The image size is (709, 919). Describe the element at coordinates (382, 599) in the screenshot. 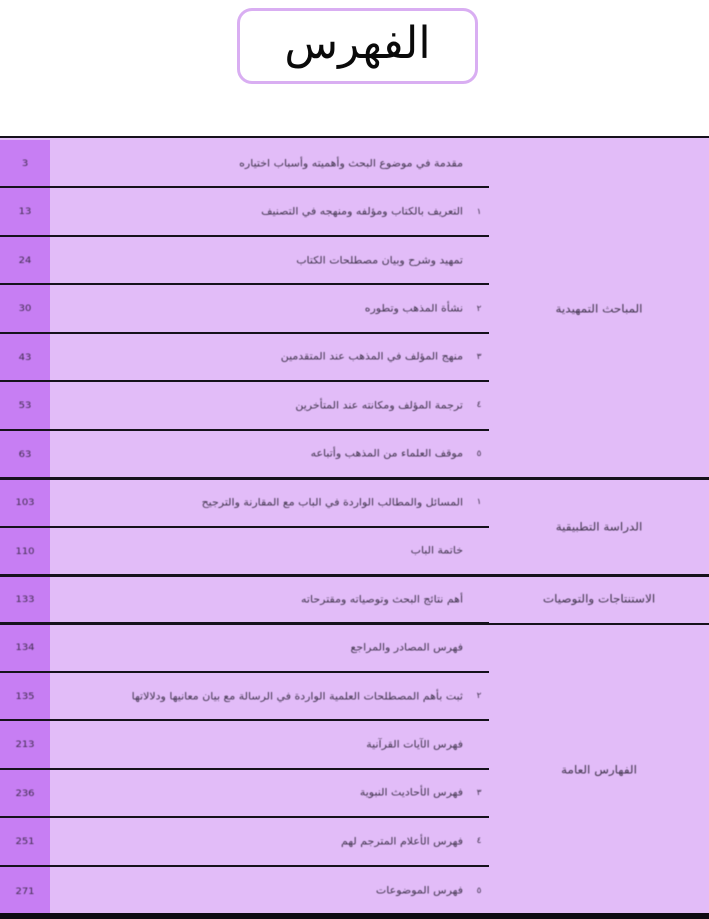

I see `entry-title: أهم نتائج البحث وتوصياته ومقترحاته` at that location.